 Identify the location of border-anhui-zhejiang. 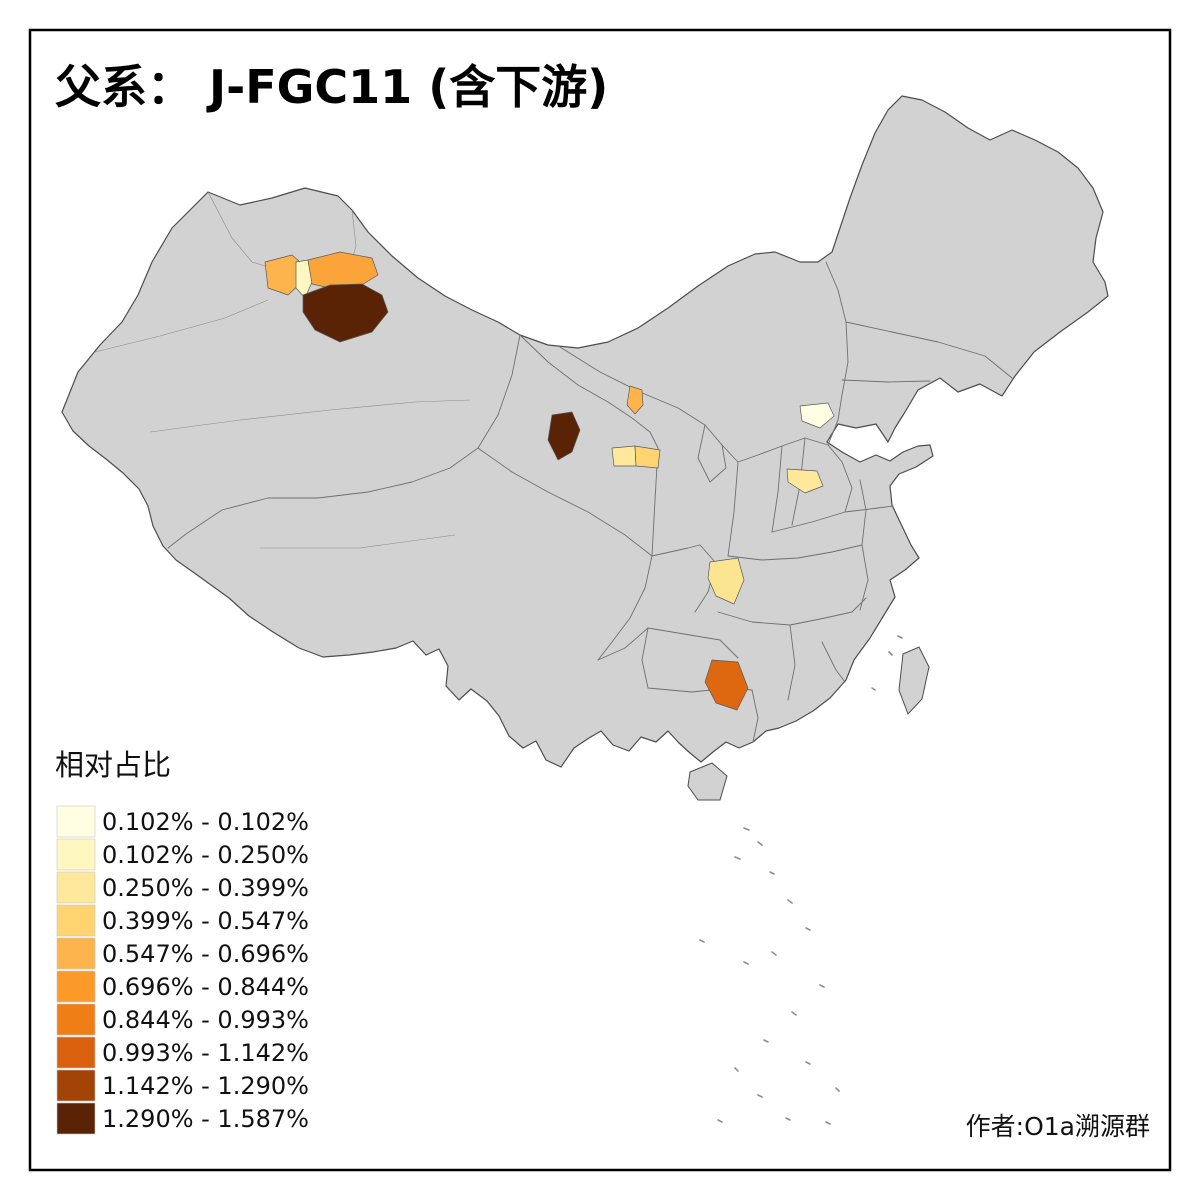
(864, 577).